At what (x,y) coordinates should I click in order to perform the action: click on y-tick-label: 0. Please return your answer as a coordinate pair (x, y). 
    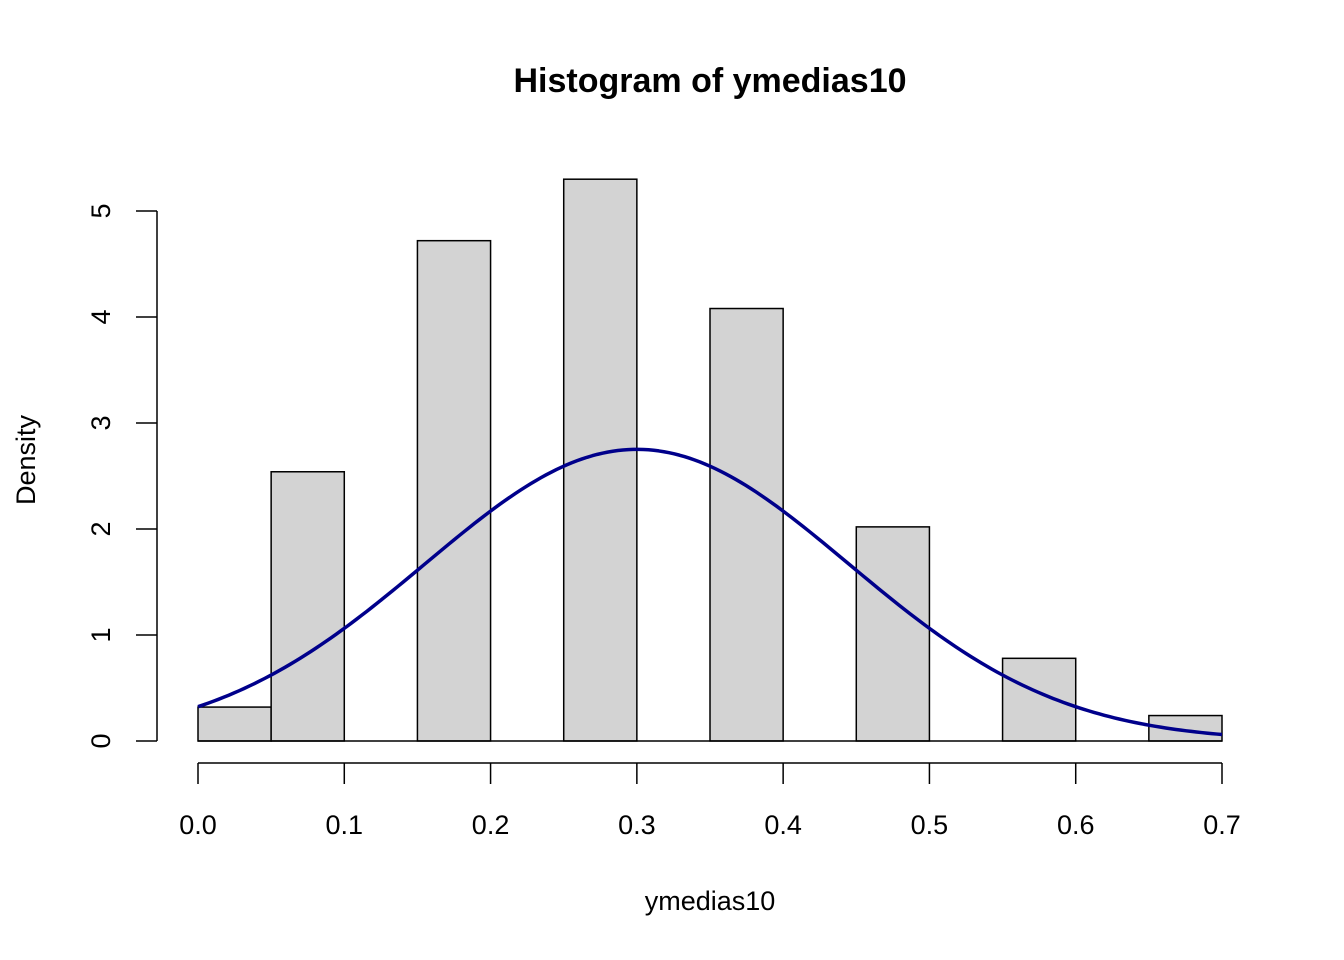
    Looking at the image, I should click on (101, 740).